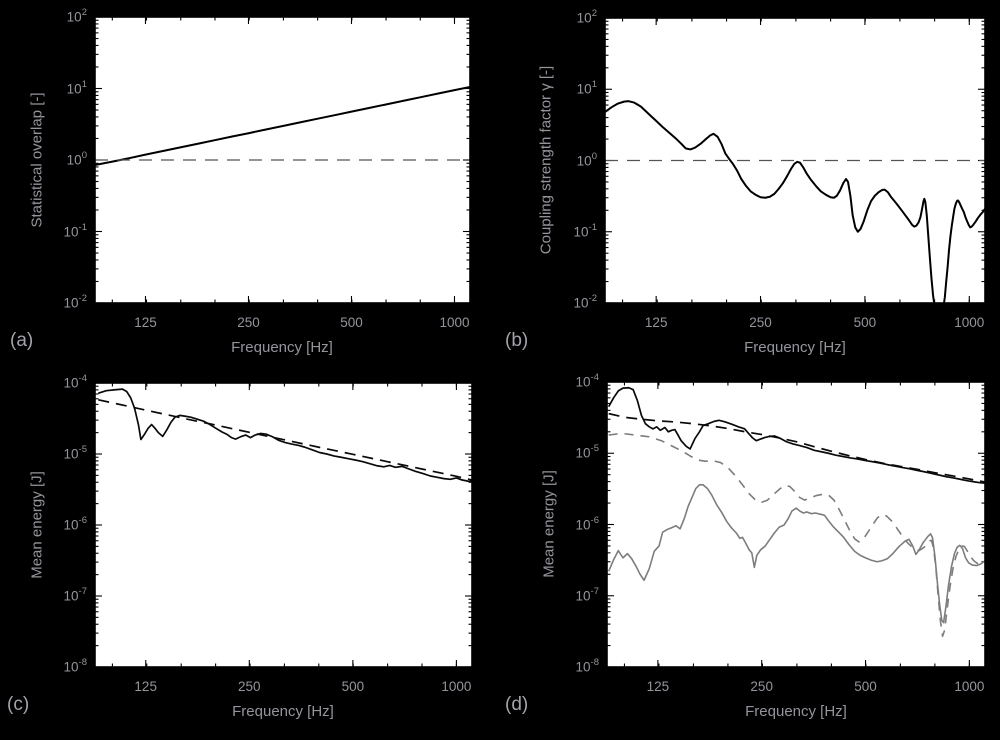 Image resolution: width=1000 pixels, height=740 pixels. What do you see at coordinates (22, 340) in the screenshot?
I see `panel-label-a: (a)` at bounding box center [22, 340].